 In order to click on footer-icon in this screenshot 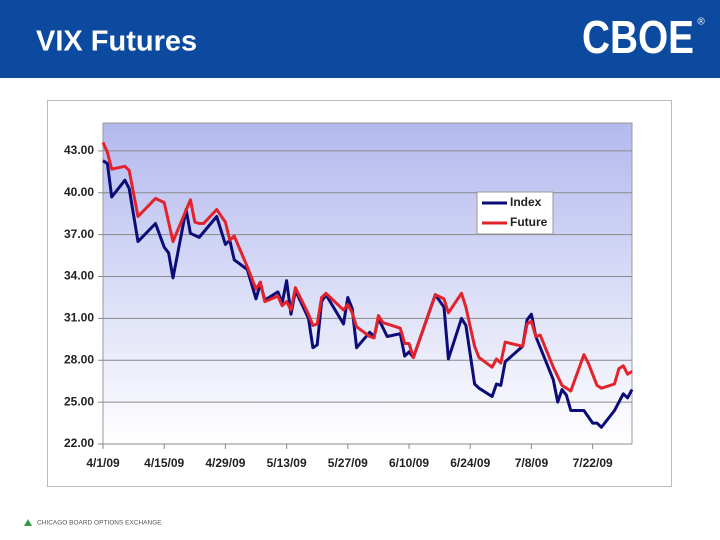, I will do `click(28, 522)`.